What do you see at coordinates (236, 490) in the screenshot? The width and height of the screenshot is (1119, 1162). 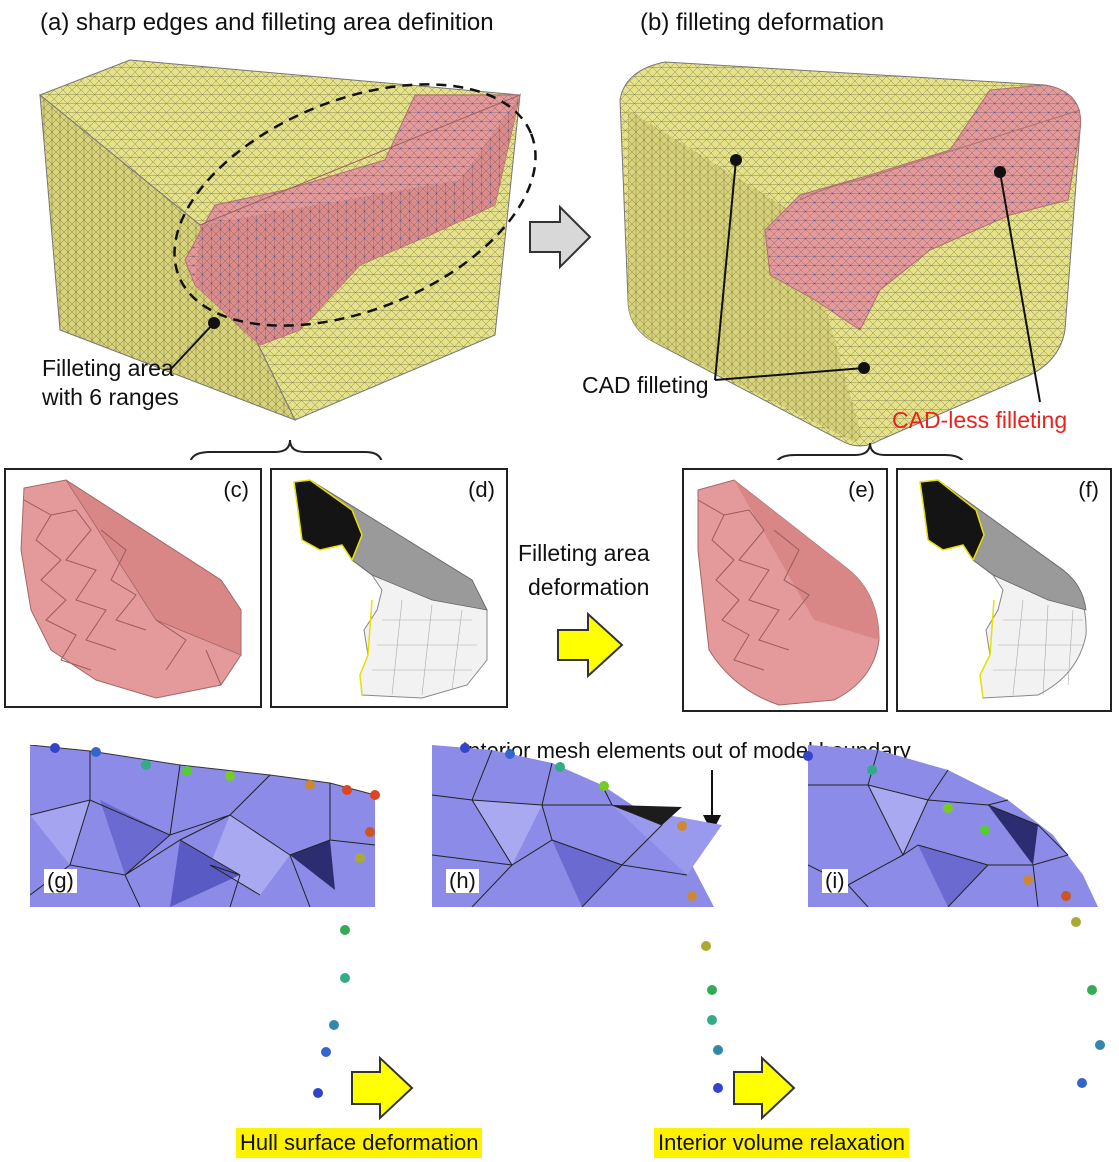 I see `panel-label-c: (c)` at bounding box center [236, 490].